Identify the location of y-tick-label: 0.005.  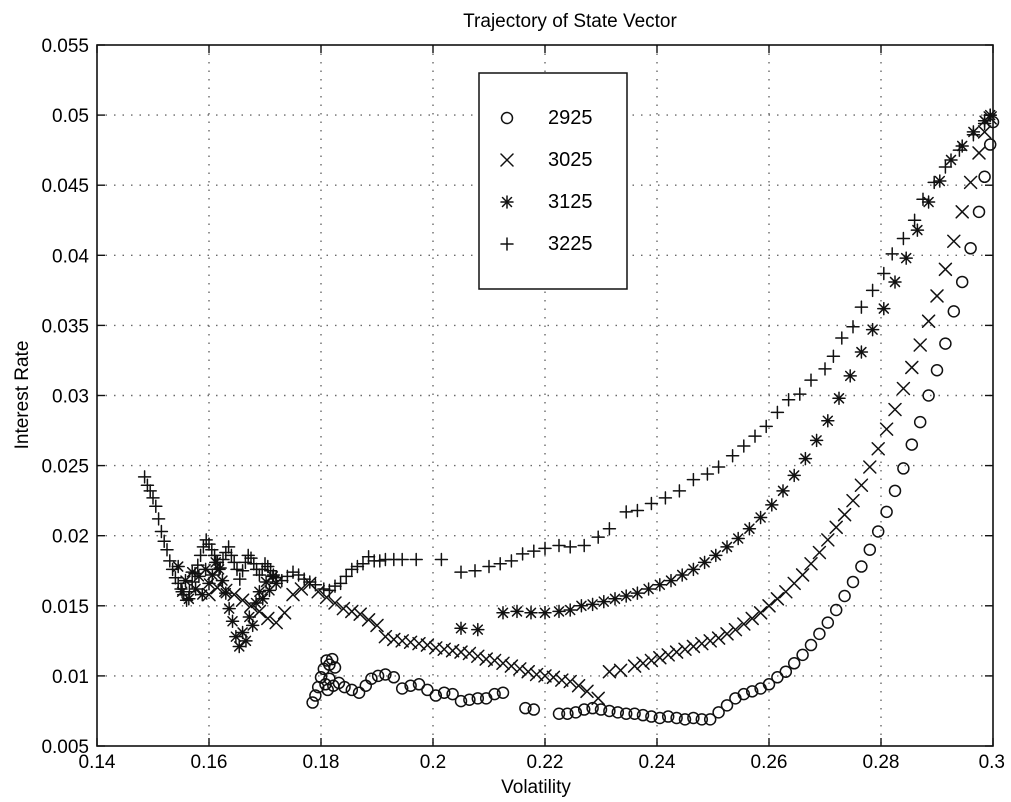
(65, 747).